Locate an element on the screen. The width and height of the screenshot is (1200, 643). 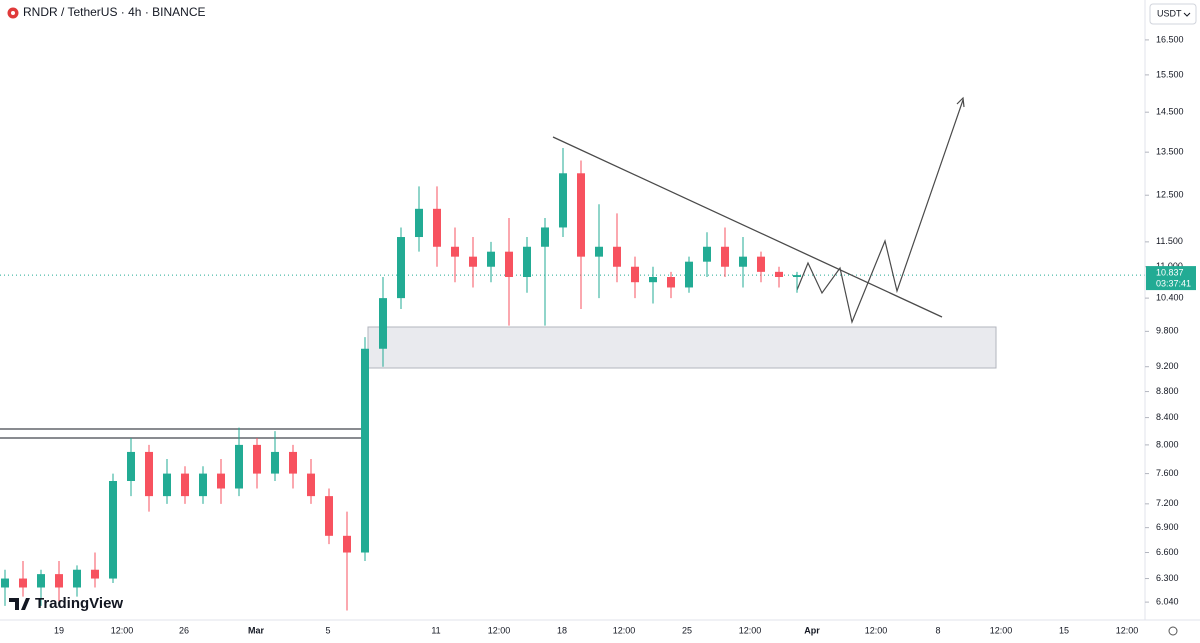
y-tick-label: 10.400 is located at coordinates (1170, 297).